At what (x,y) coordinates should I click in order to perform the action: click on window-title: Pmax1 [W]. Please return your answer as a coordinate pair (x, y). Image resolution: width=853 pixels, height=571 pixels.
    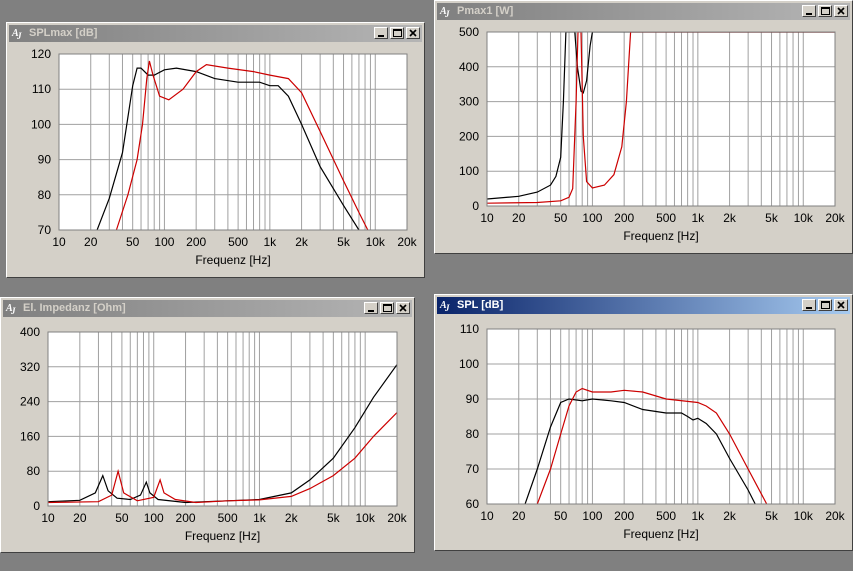
    Looking at the image, I should click on (485, 11).